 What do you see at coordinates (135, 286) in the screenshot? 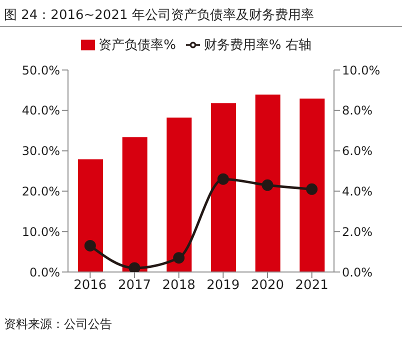
I see `x-tick-label: 2017` at bounding box center [135, 286].